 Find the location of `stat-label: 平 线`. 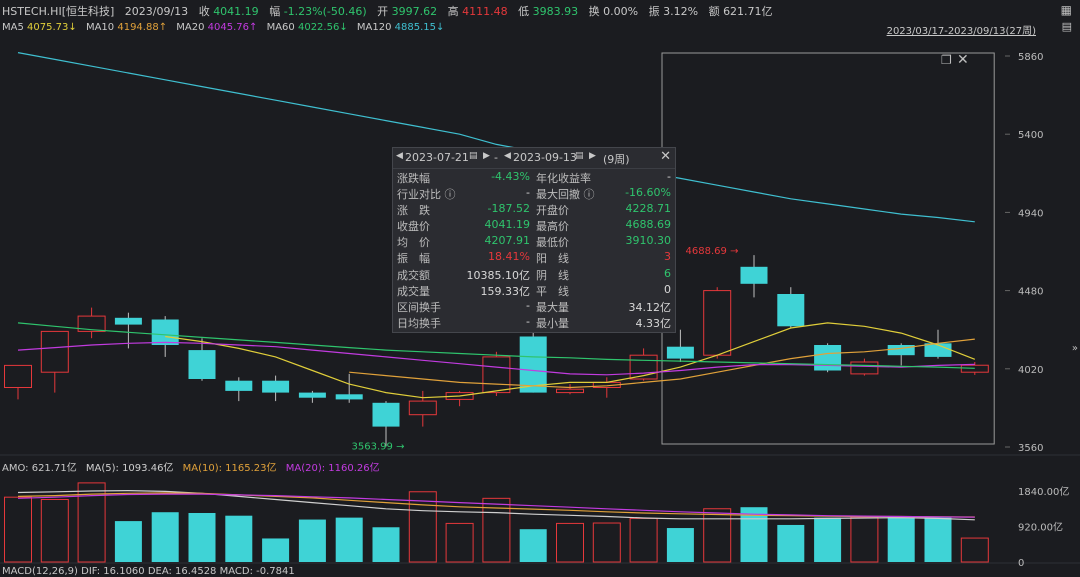

stat-label: 平 线 is located at coordinates (552, 291).